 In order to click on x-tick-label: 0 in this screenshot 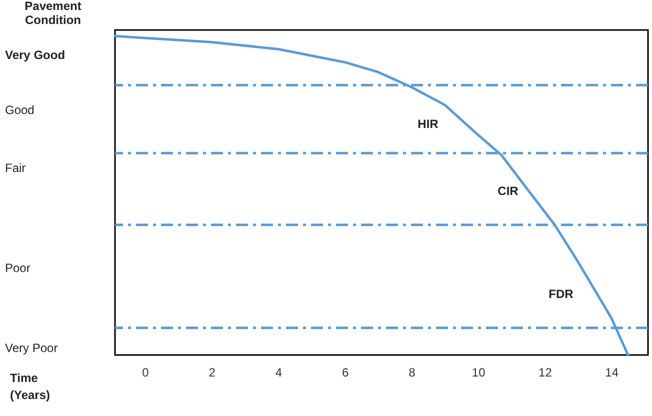, I will do `click(146, 373)`.